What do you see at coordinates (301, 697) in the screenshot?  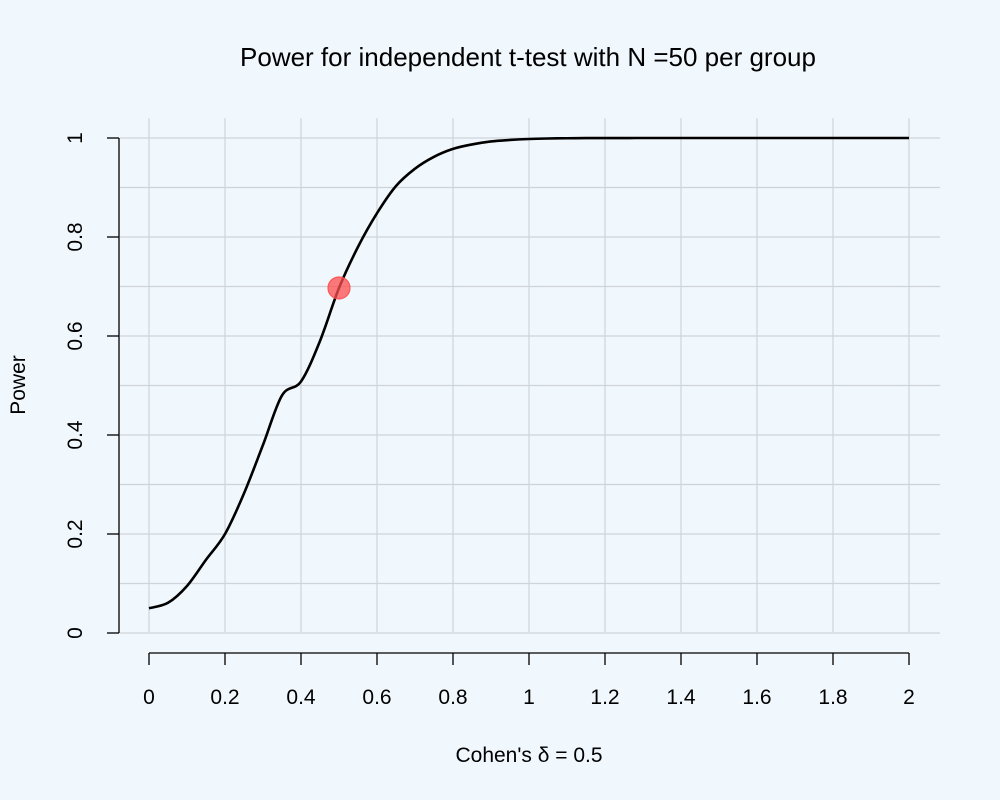 I see `x-tick-label-2: 0.4` at bounding box center [301, 697].